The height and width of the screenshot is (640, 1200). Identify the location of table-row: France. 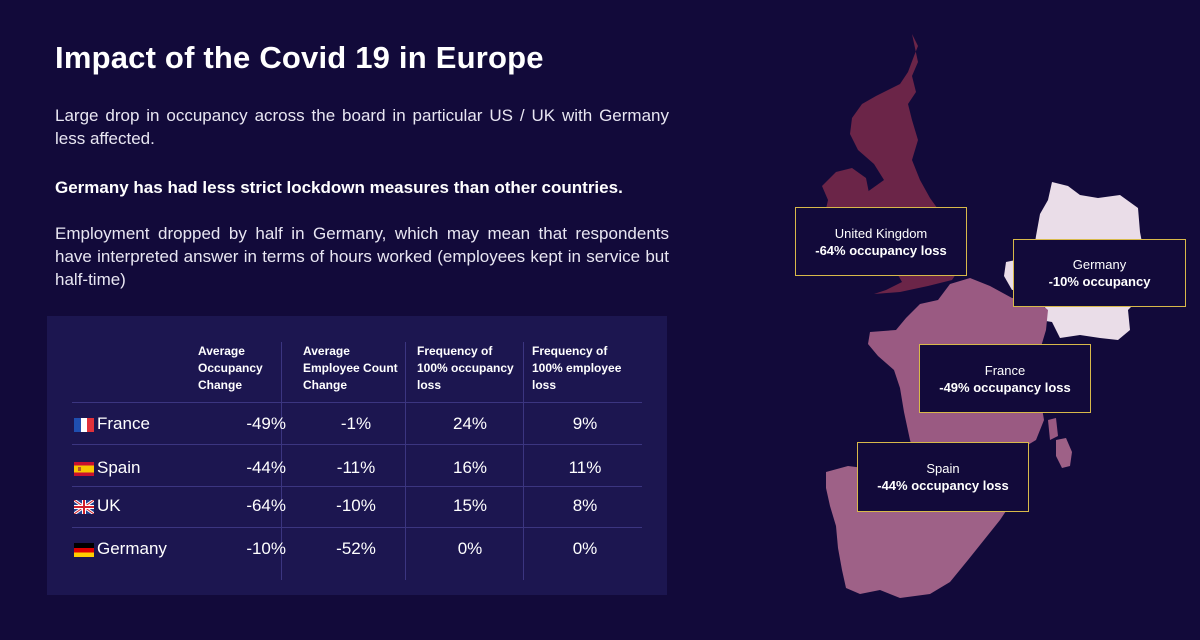
(112, 424).